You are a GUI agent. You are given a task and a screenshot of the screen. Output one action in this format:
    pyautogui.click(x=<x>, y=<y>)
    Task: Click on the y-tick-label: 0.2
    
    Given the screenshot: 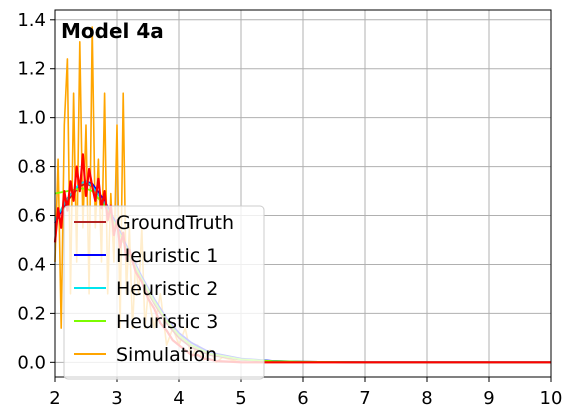 What is the action you would take?
    pyautogui.click(x=31, y=313)
    